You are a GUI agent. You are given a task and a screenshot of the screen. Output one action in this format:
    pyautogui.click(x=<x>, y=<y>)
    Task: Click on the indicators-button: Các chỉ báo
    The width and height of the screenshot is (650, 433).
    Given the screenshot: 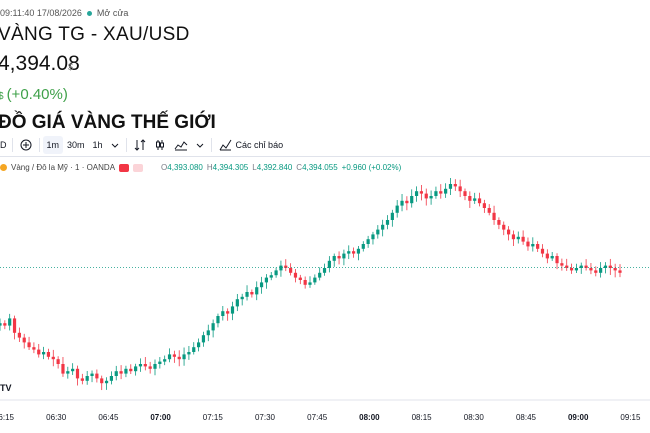 What is the action you would take?
    pyautogui.click(x=251, y=145)
    